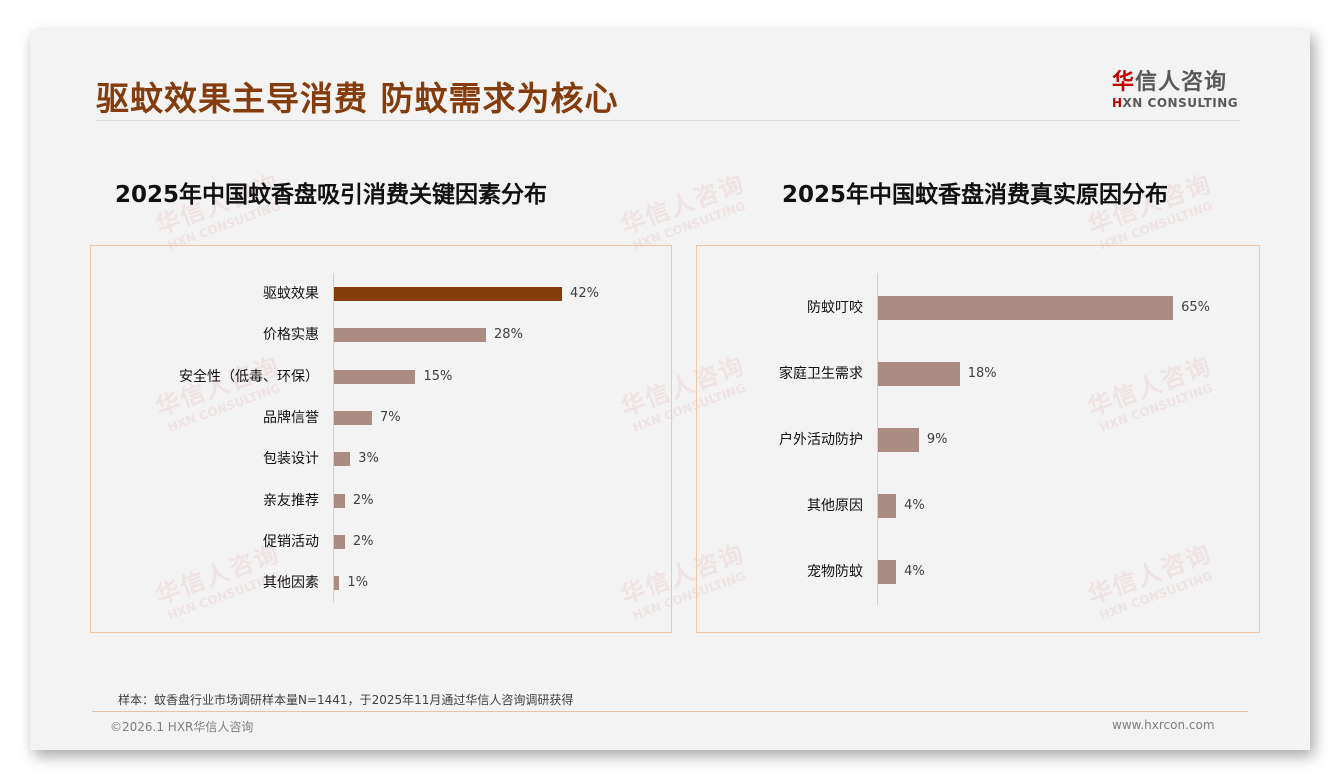  Describe the element at coordinates (668, 120) in the screenshot. I see `title-divider` at that location.